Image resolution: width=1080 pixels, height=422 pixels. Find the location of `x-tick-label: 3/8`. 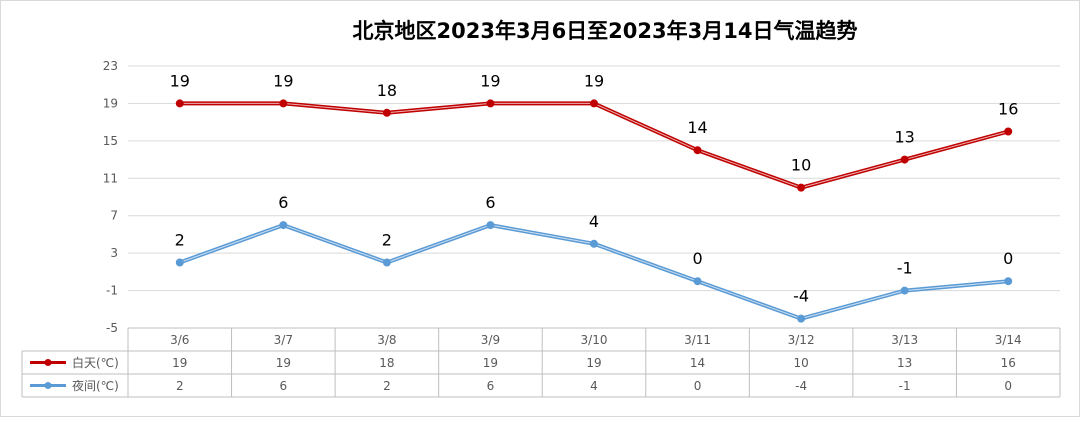

x-tick-label: 3/8 is located at coordinates (386, 340).